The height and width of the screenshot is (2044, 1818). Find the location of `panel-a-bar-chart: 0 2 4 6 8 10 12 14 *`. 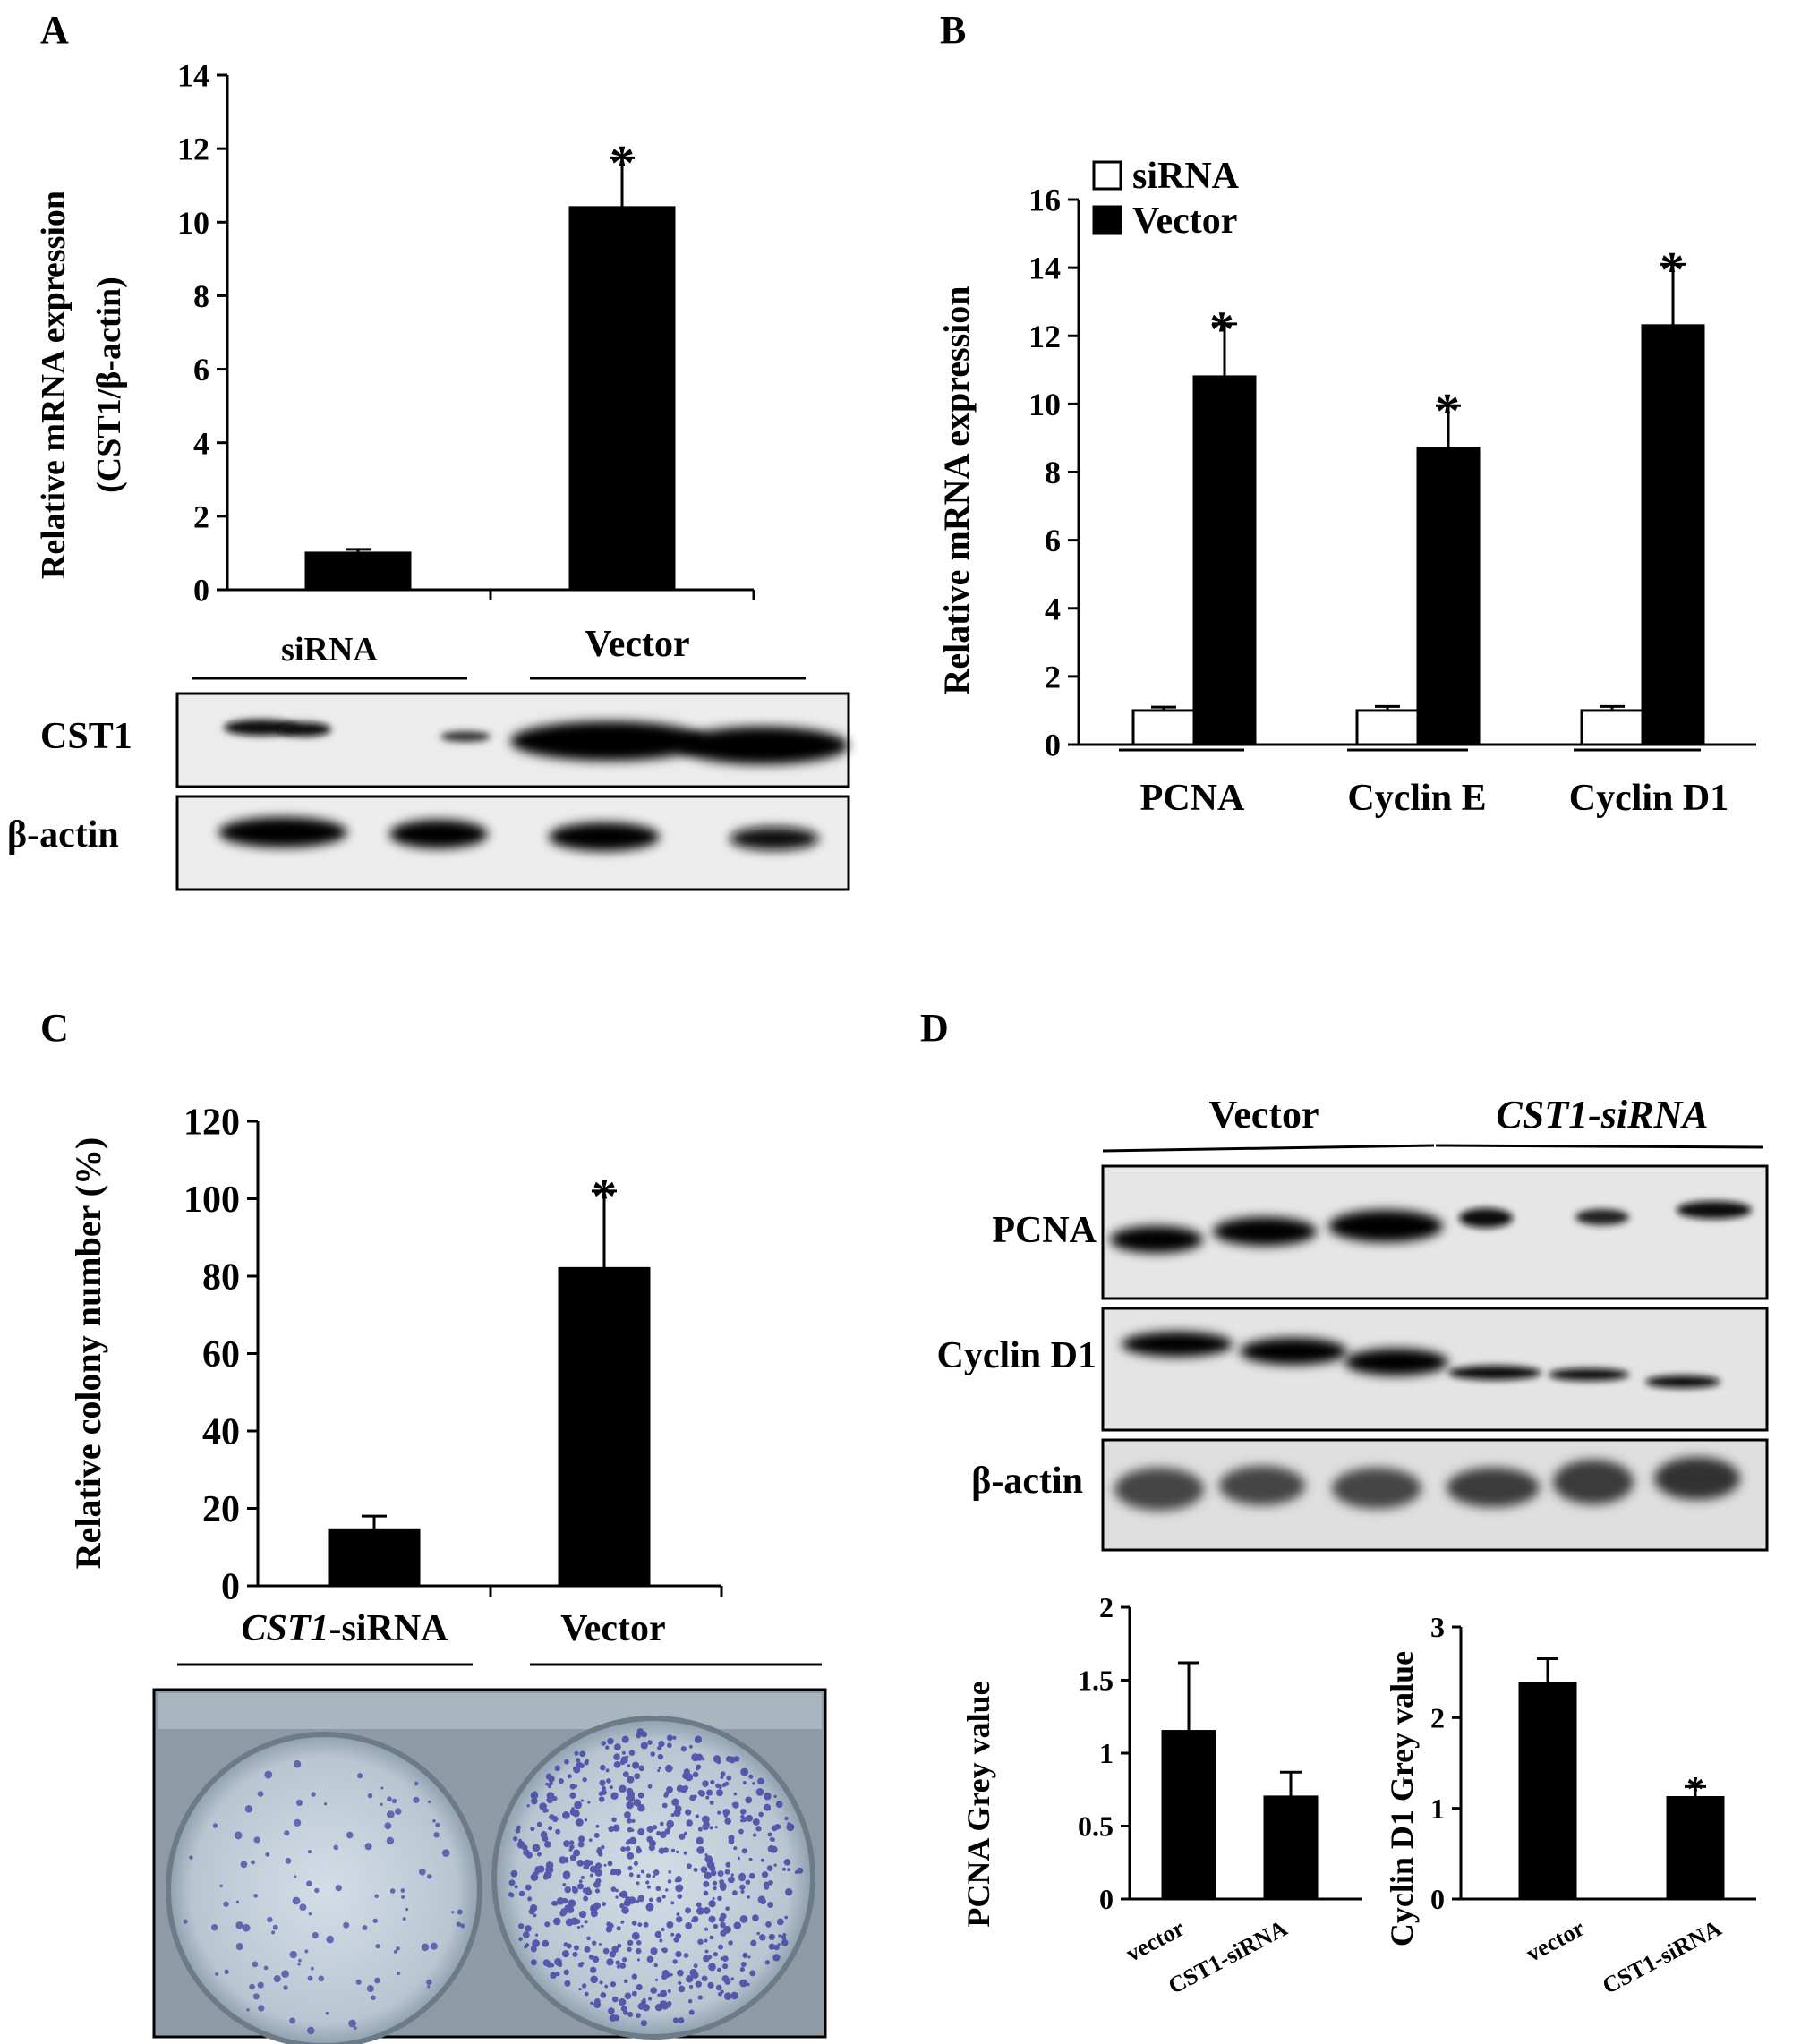

panel-a-bar-chart: 0 2 4 6 8 10 12 14 * is located at coordinates (466, 334).